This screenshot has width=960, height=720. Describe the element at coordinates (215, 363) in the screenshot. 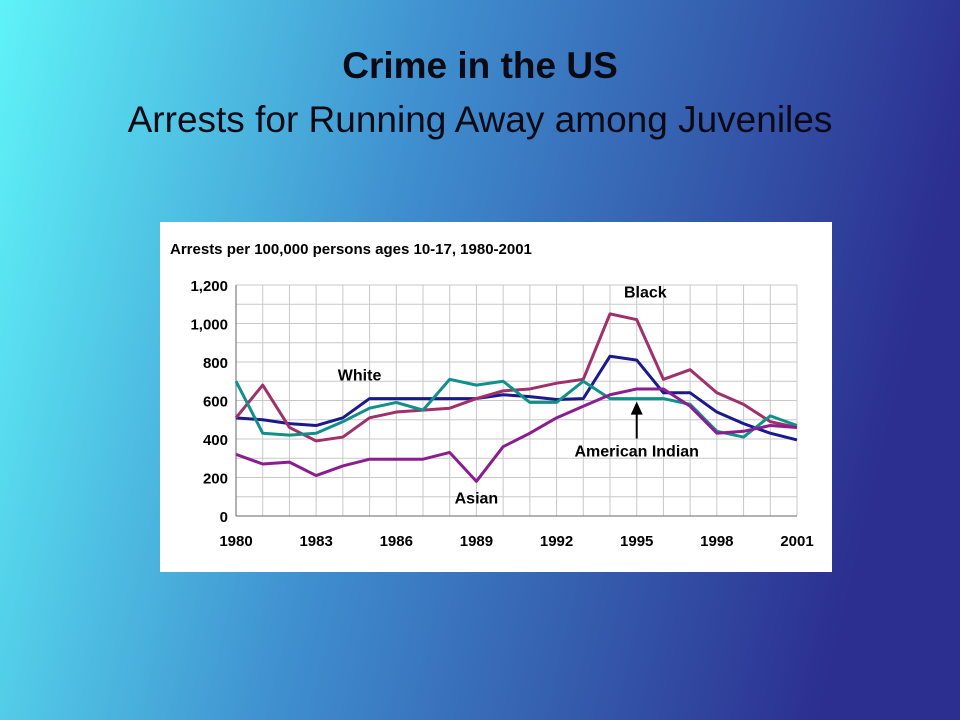

I see `y-tick-label: 800` at that location.